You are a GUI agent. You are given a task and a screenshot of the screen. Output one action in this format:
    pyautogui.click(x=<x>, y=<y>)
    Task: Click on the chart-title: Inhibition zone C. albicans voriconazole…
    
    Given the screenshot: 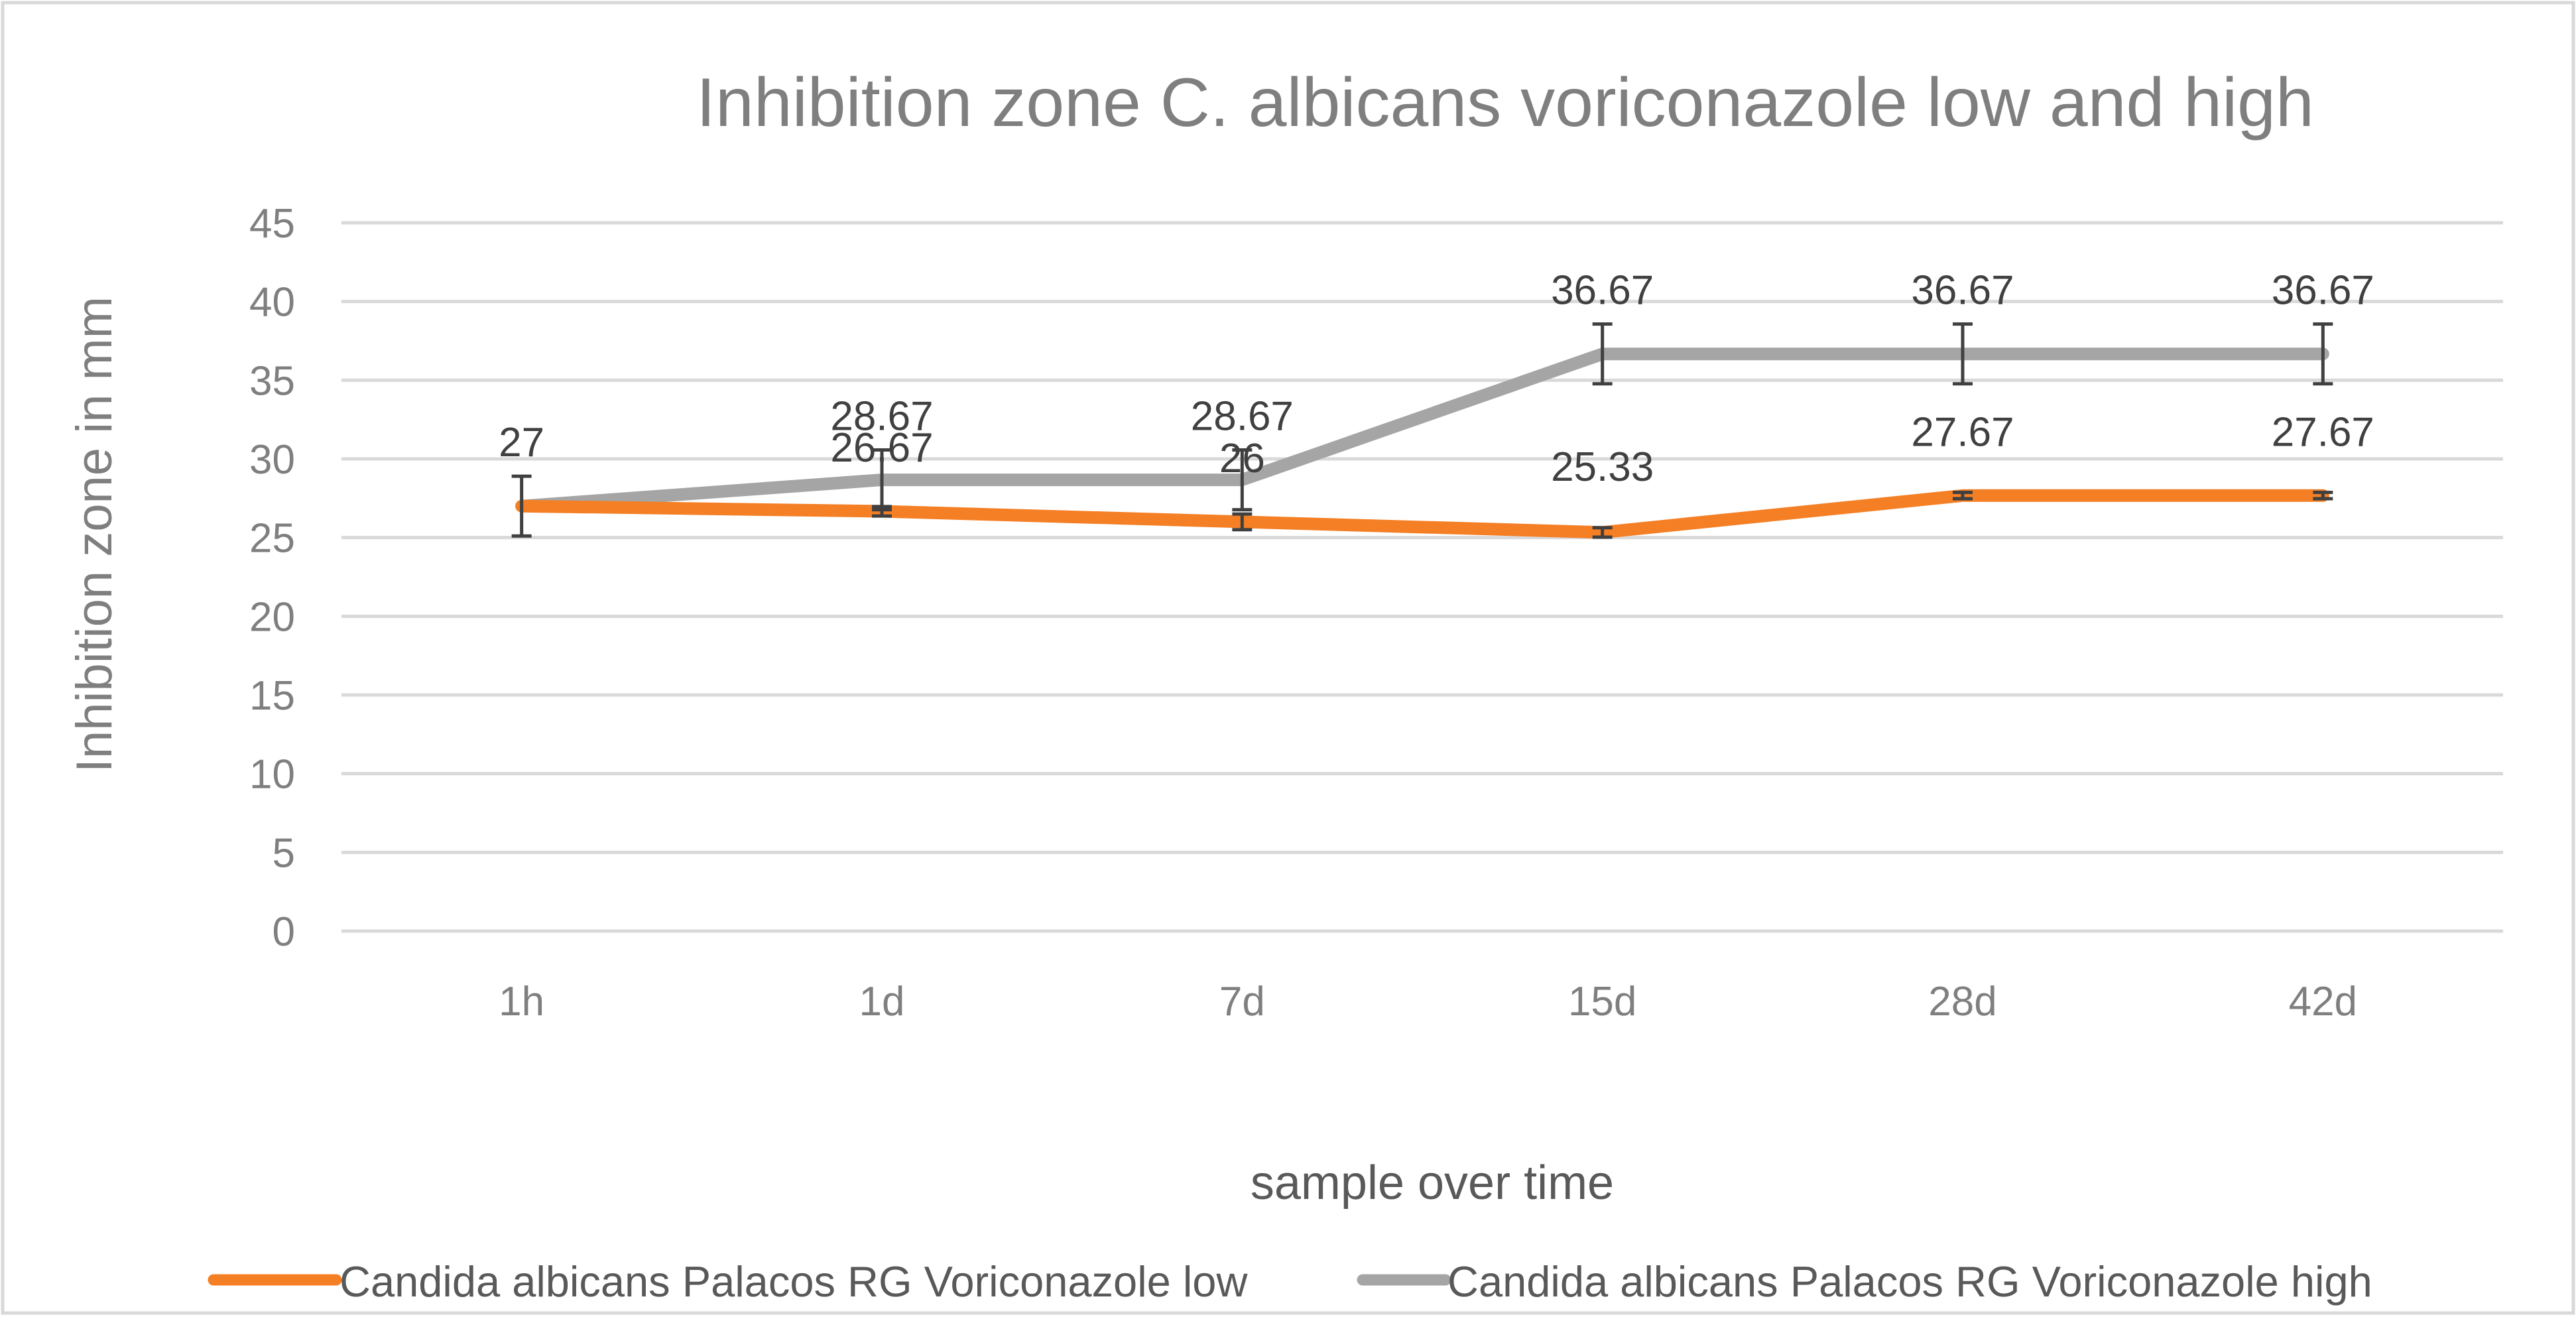 What is the action you would take?
    pyautogui.click(x=1505, y=102)
    